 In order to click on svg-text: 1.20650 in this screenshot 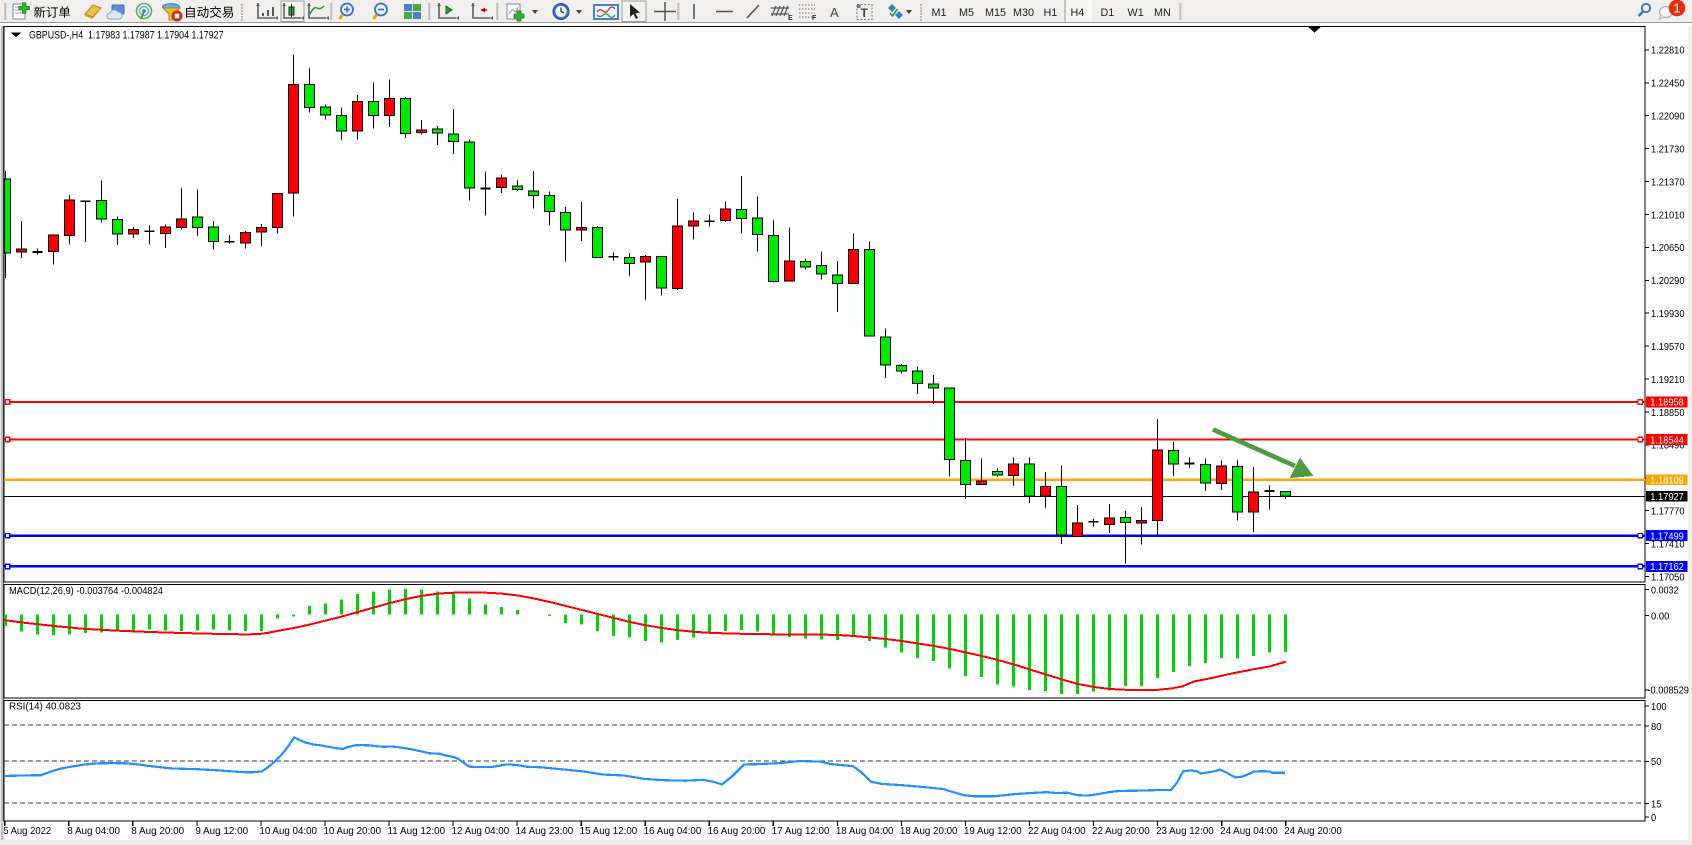, I will do `click(1668, 248)`.